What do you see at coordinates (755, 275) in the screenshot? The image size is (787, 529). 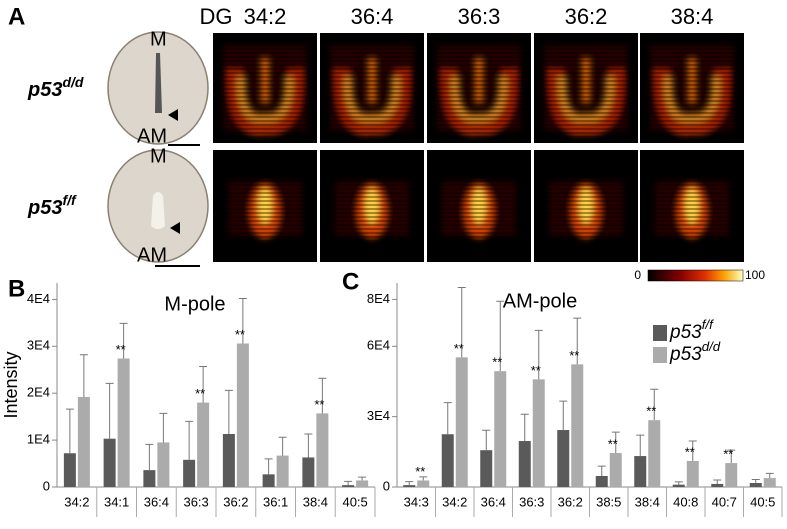 I see `colorbar-label: 100` at bounding box center [755, 275].